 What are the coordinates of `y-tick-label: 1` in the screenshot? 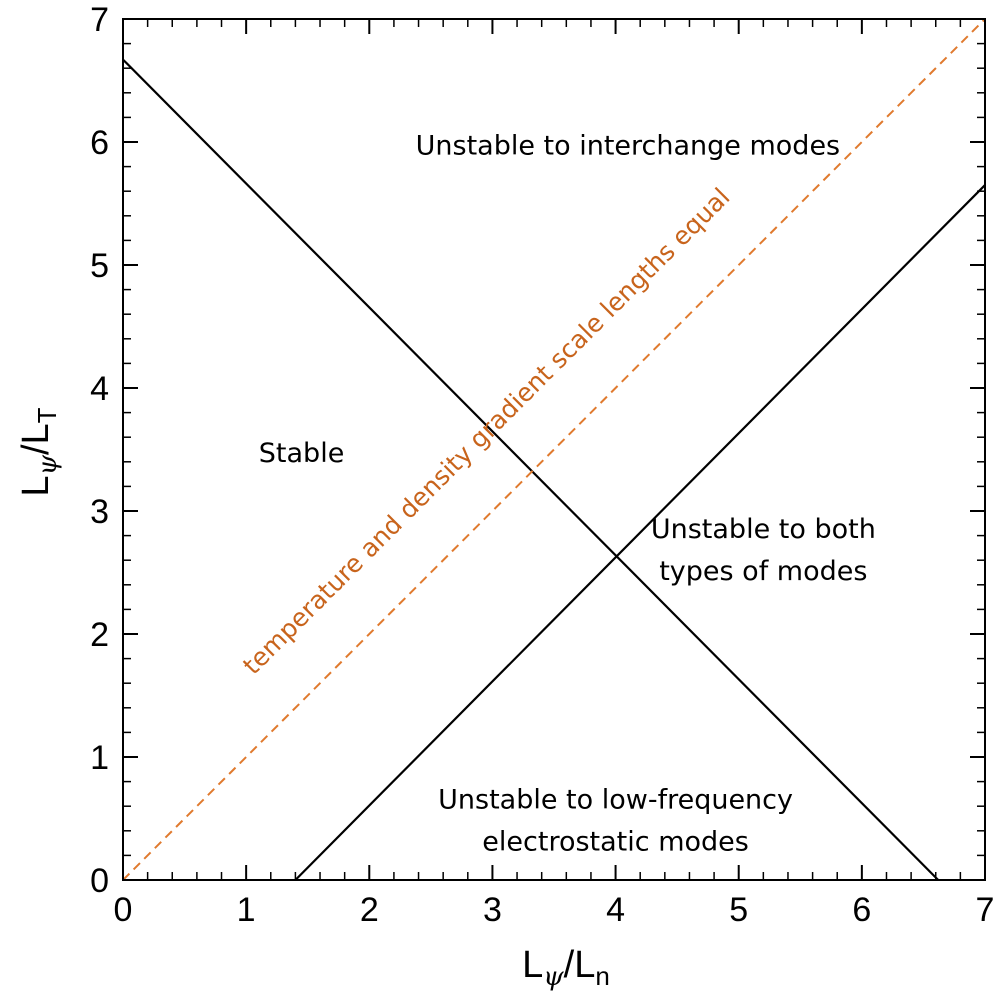 It's located at (99, 758).